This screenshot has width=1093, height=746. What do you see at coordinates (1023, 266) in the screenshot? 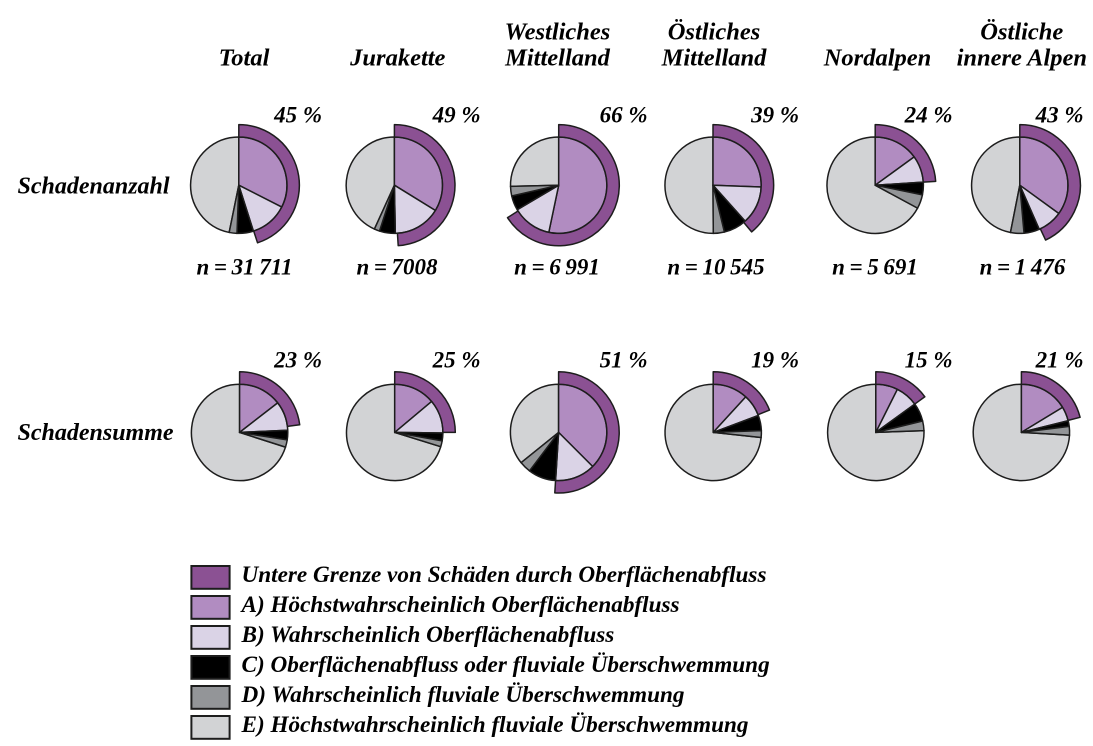
I see `svg-text: n = 1 476` at bounding box center [1023, 266].